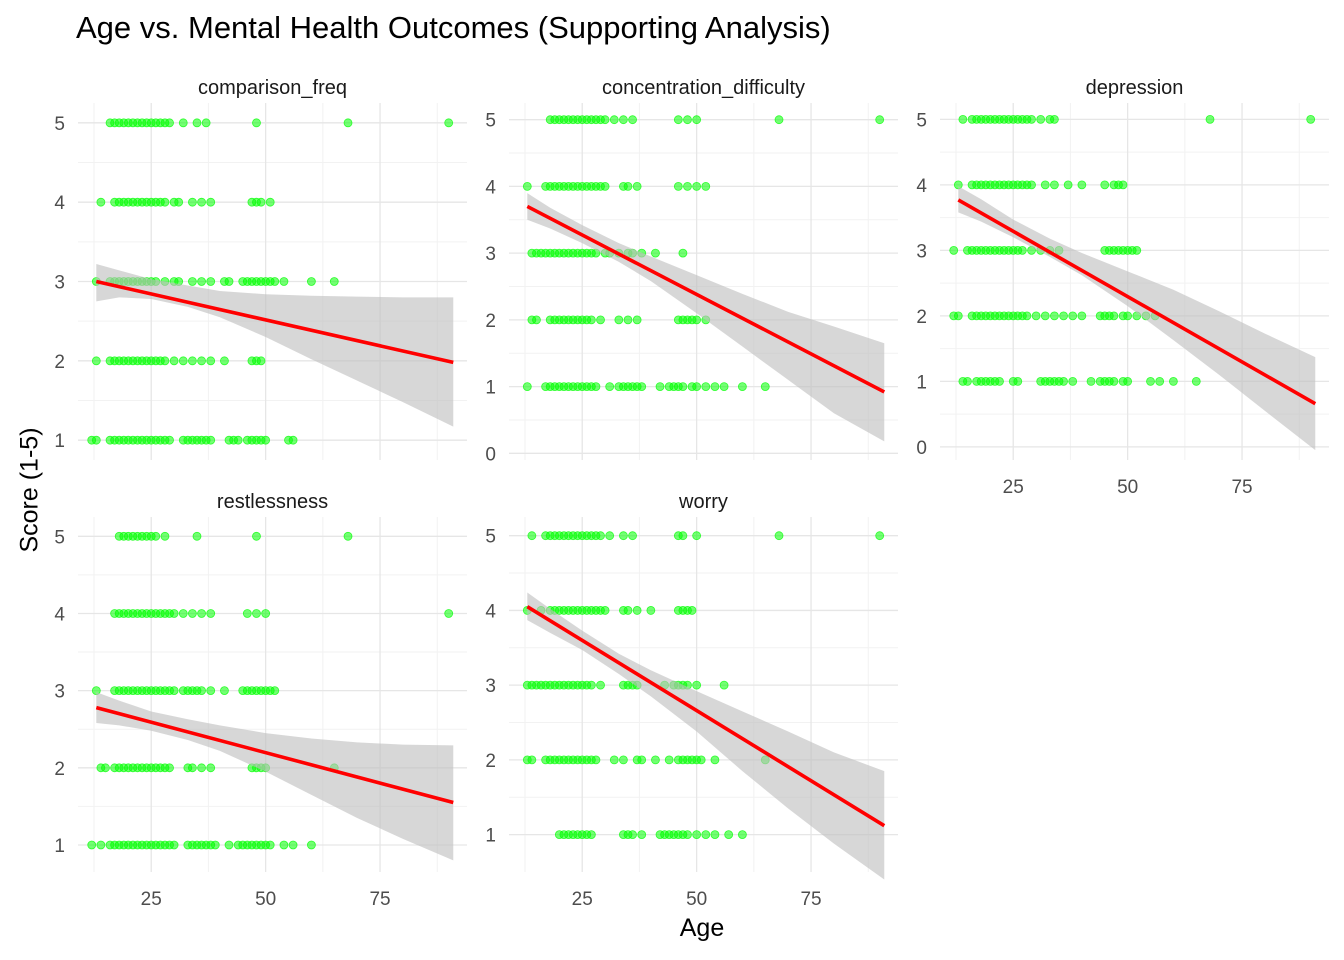 This screenshot has width=1344, height=960. What do you see at coordinates (702, 928) in the screenshot?
I see `x-axis-label: Age` at bounding box center [702, 928].